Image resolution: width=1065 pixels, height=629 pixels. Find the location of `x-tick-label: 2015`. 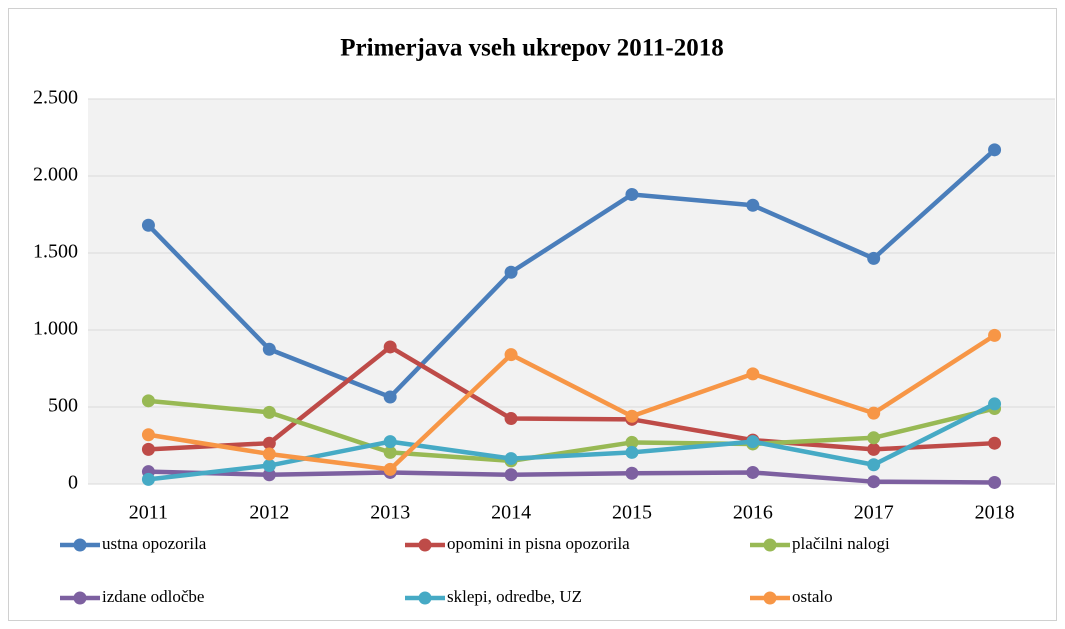

x-tick-label: 2015 is located at coordinates (632, 513).